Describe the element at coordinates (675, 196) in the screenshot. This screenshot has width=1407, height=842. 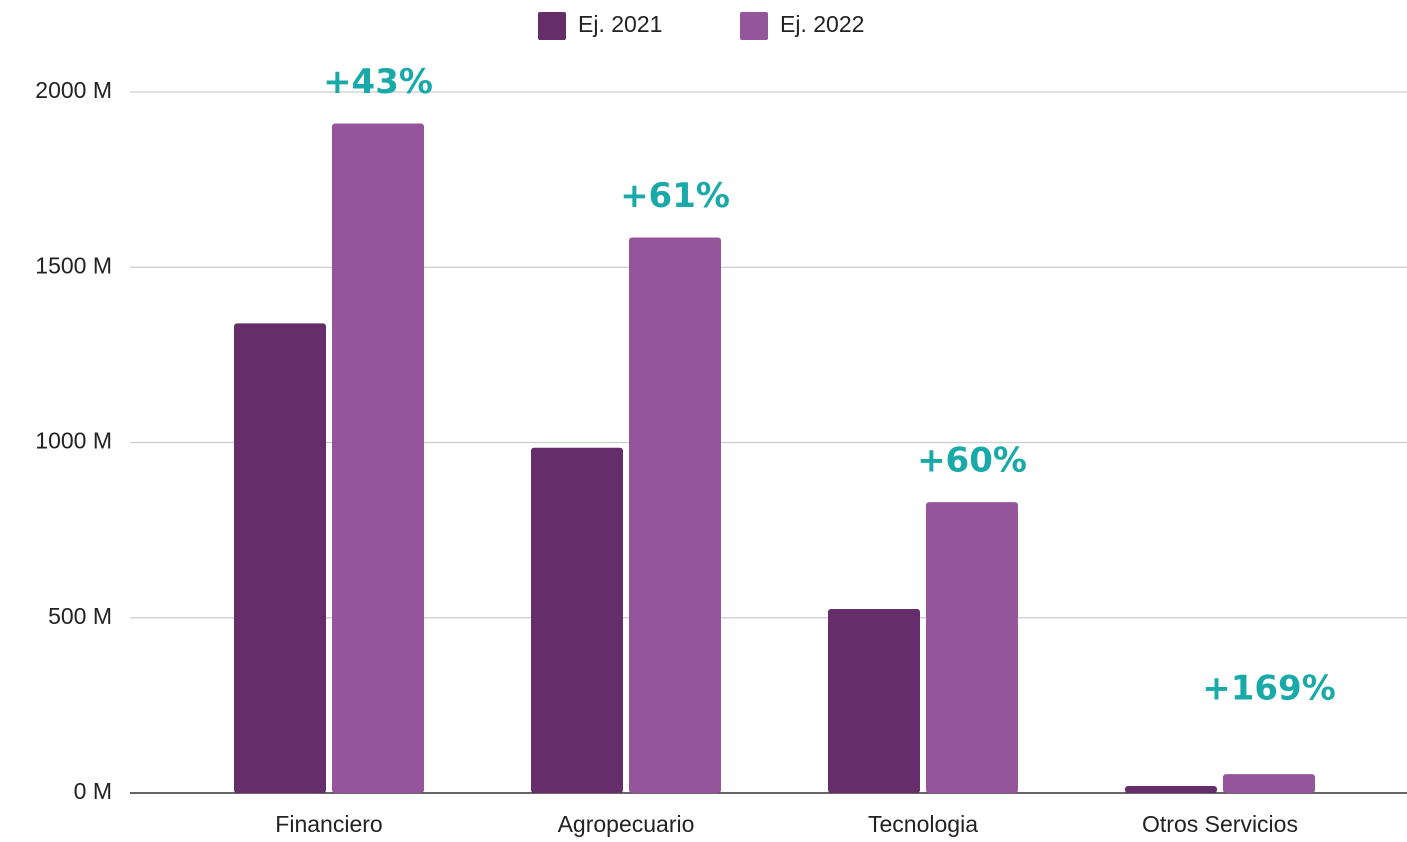
I see `annotation: +61%` at that location.